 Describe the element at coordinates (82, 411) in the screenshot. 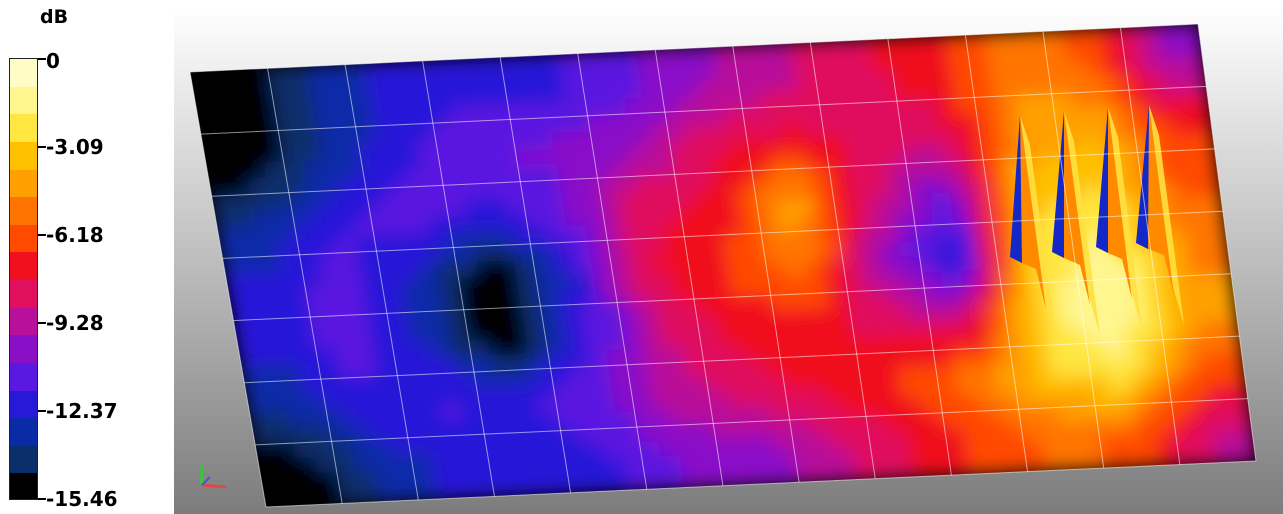

I see `legend-tick-label: -12.37` at that location.